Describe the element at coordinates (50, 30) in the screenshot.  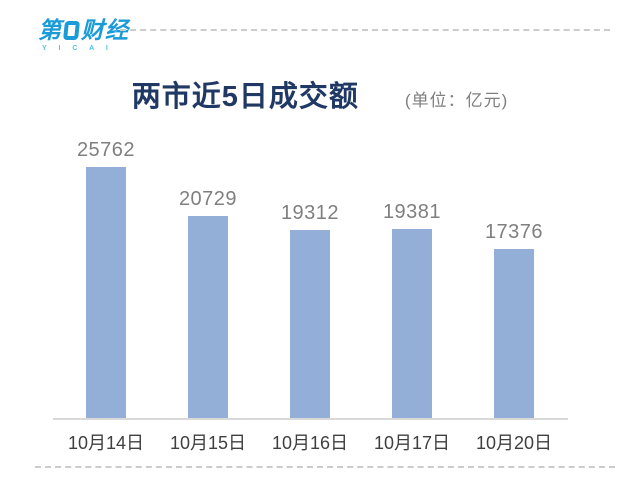
I see `logo-char-di: 第` at that location.